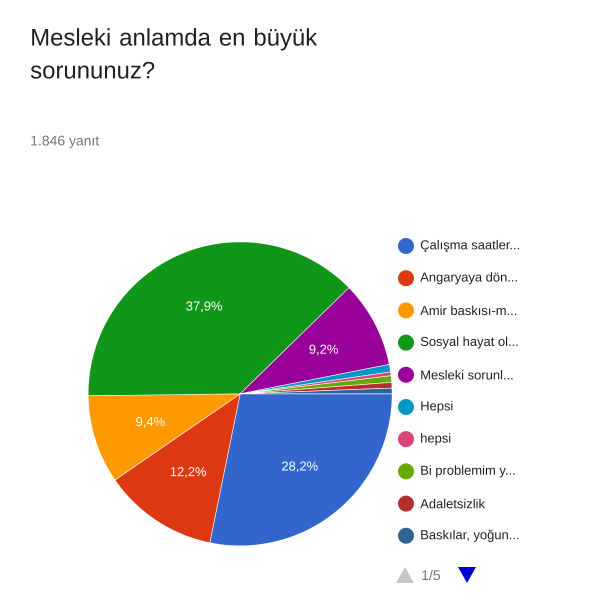  I want to click on legend-label: hepsi, so click(435, 439).